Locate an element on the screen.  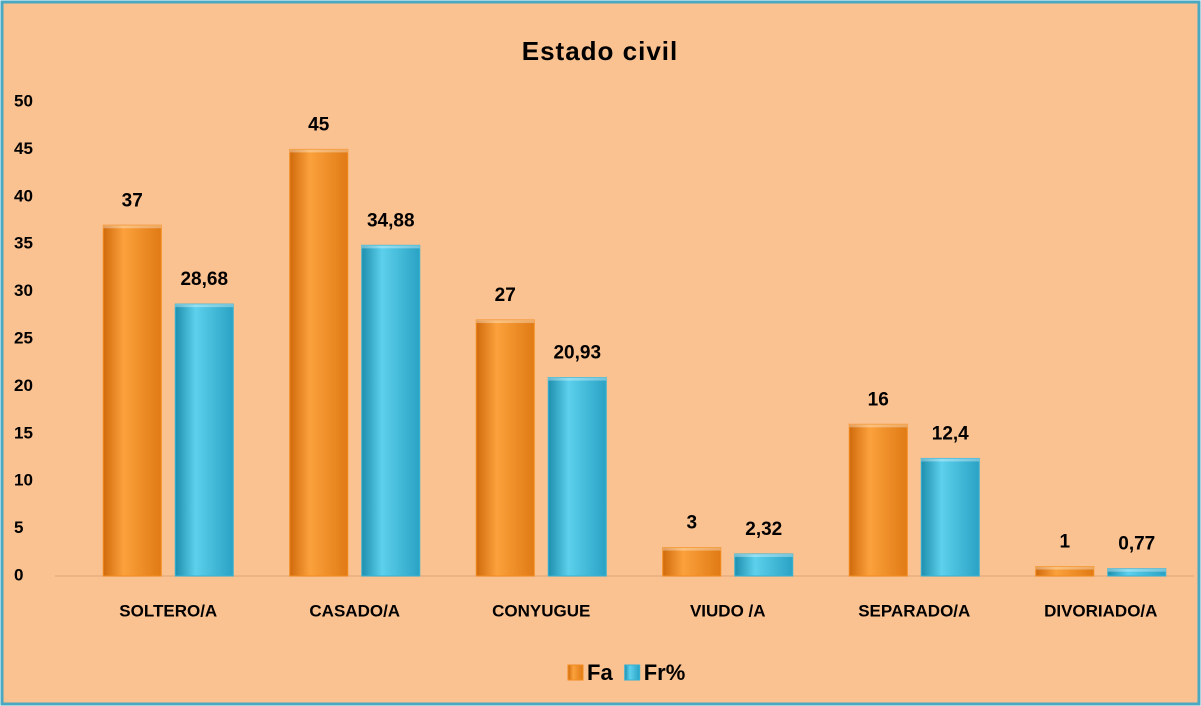
y-tick-label: 20 is located at coordinates (23, 385).